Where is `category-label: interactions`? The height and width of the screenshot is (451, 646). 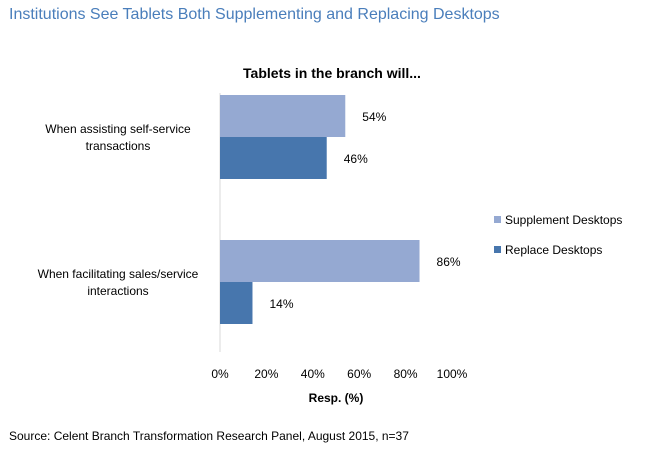 category-label: interactions is located at coordinates (117, 291).